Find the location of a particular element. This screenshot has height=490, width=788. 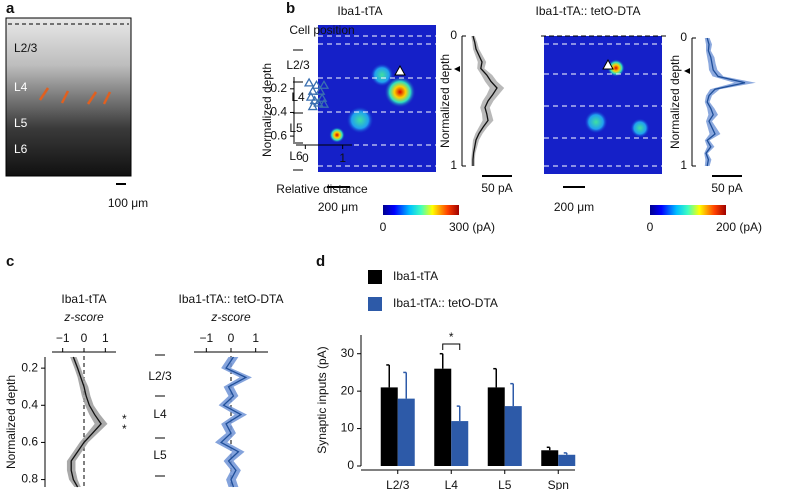

micrograph is located at coordinates (68, 97).